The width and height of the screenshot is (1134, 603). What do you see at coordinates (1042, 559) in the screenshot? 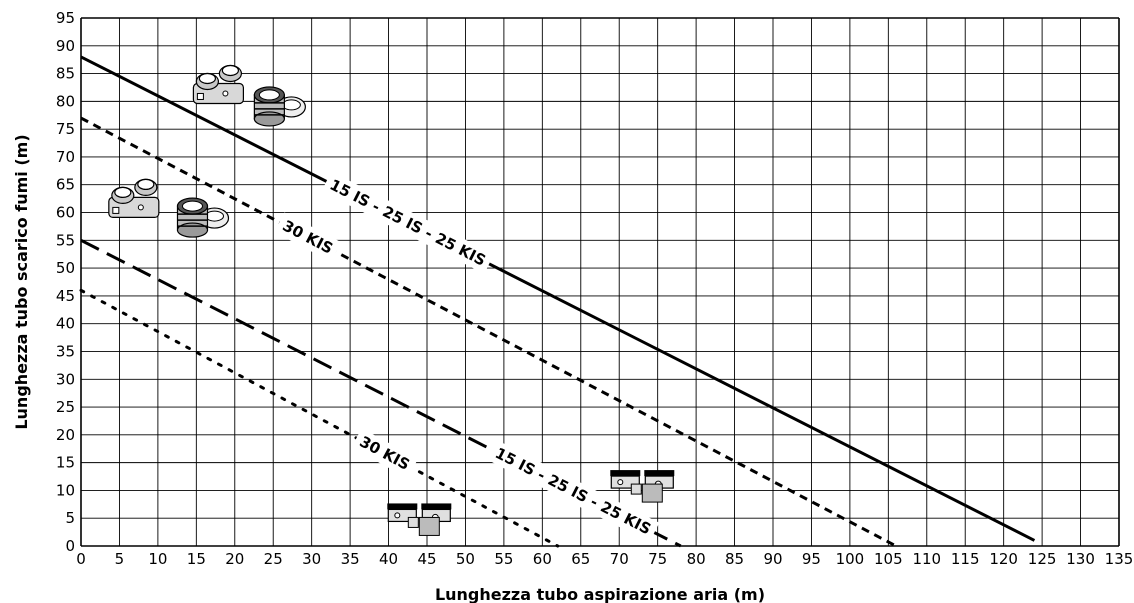
I see `x-tick-label: 125` at bounding box center [1042, 559].